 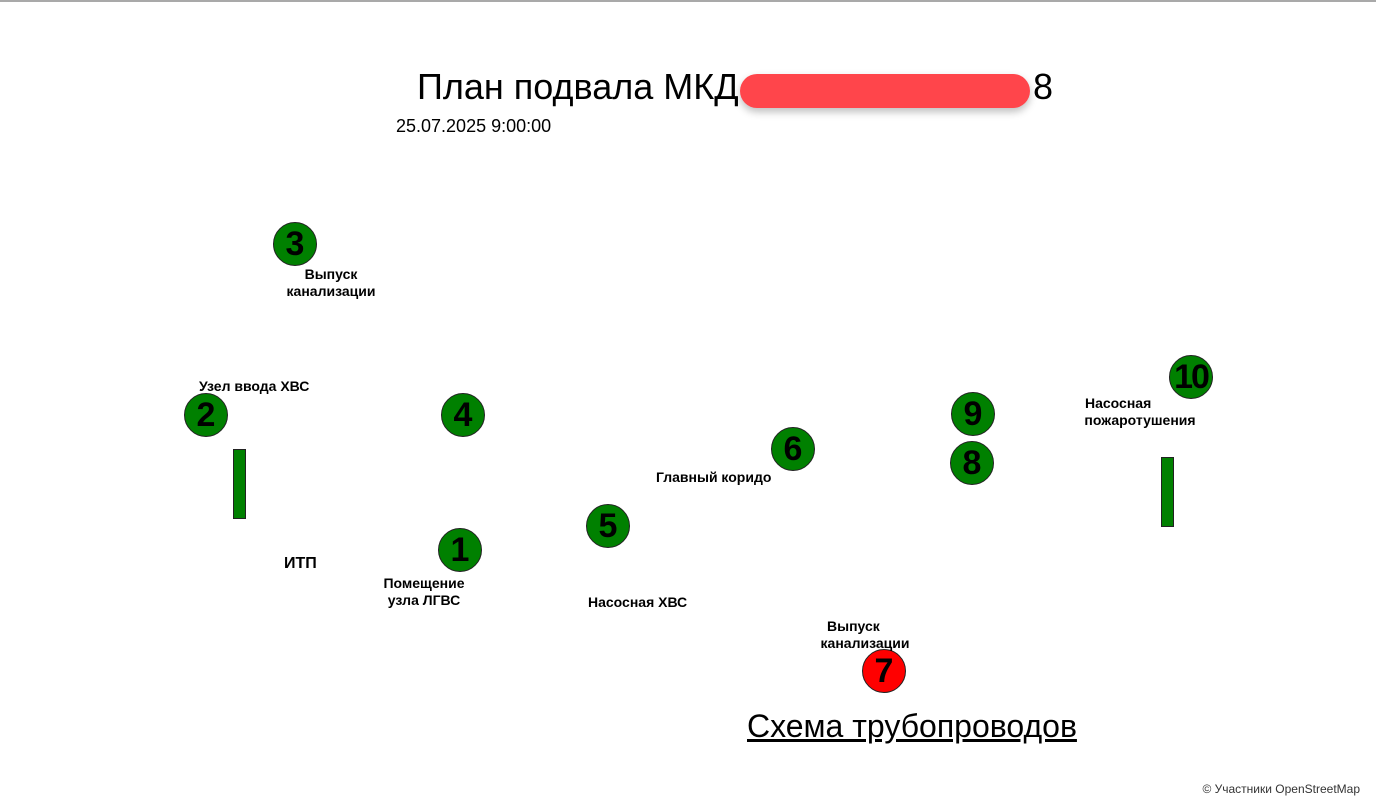 I want to click on label-glavny-koridor: Главный коридо, so click(x=714, y=477).